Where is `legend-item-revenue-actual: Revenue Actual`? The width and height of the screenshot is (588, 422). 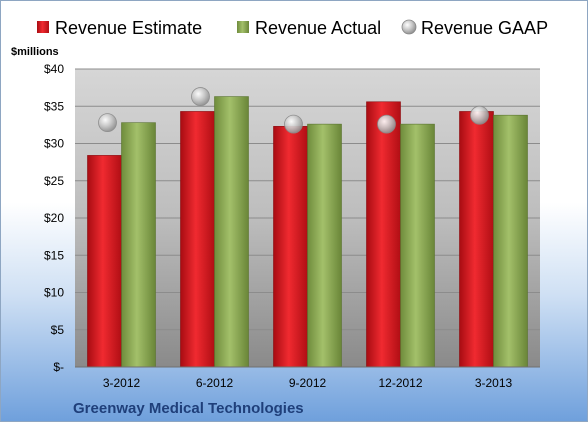 legend-item-revenue-actual: Revenue Actual is located at coordinates (309, 28).